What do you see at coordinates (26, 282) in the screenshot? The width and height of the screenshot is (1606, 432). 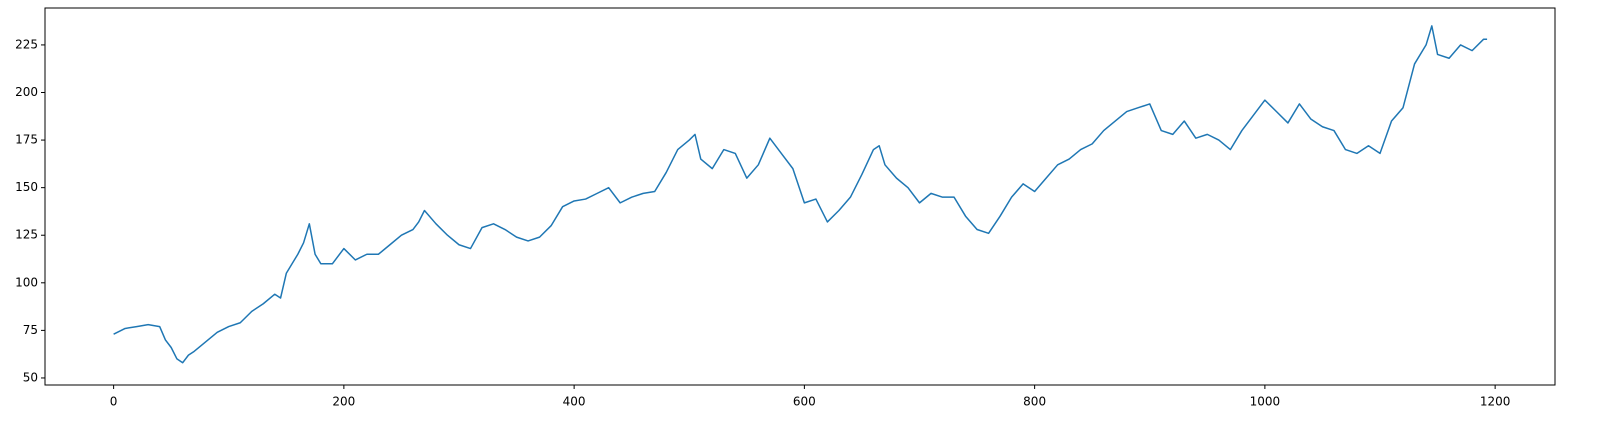 I see `y-tick-label: 100` at bounding box center [26, 282].